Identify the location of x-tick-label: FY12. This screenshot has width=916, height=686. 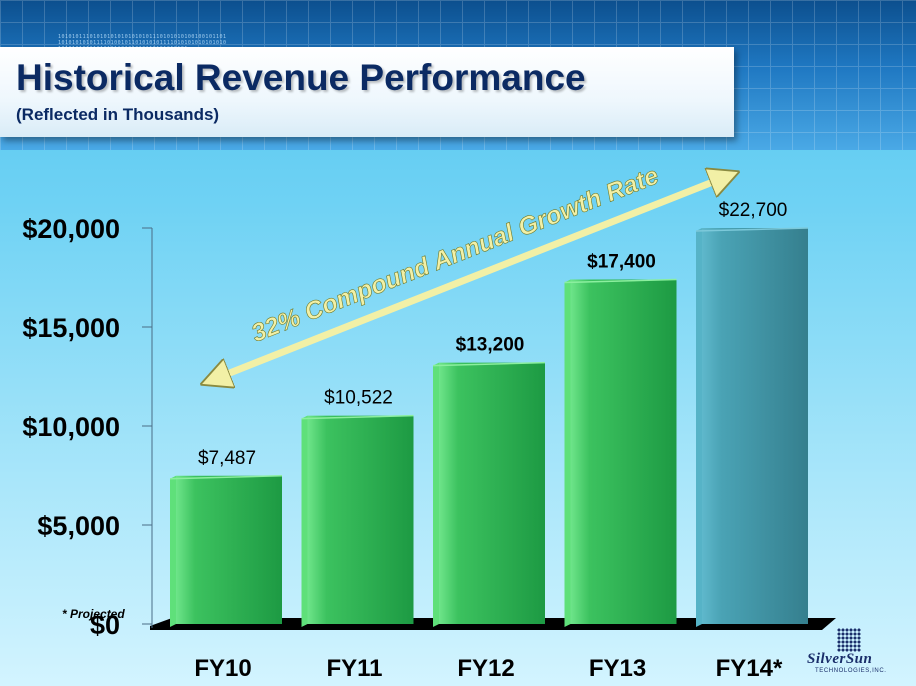
(485, 668).